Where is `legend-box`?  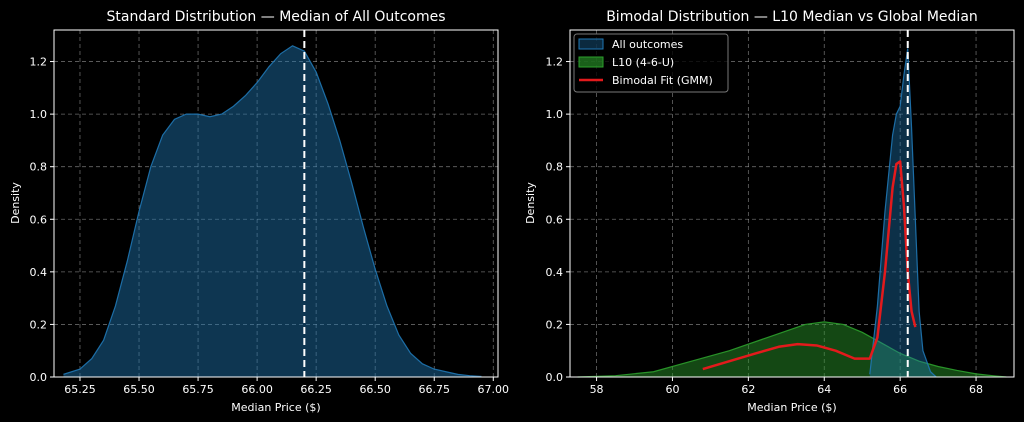 legend-box is located at coordinates (651, 63).